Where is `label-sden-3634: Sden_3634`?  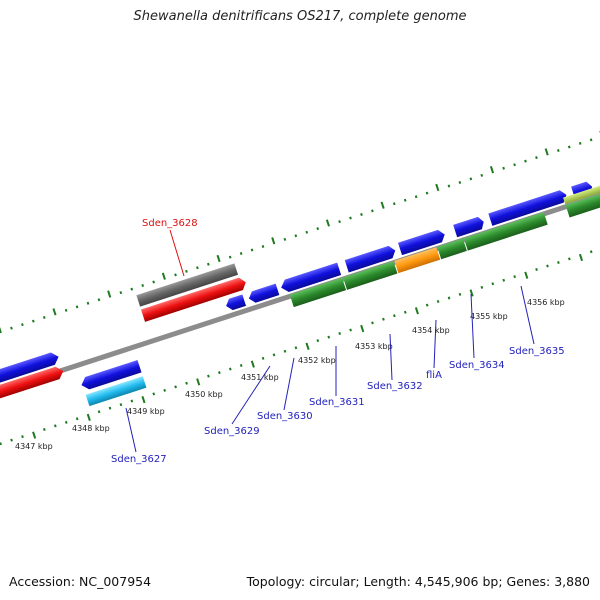
label-sden-3634: Sden_3634 is located at coordinates (477, 365).